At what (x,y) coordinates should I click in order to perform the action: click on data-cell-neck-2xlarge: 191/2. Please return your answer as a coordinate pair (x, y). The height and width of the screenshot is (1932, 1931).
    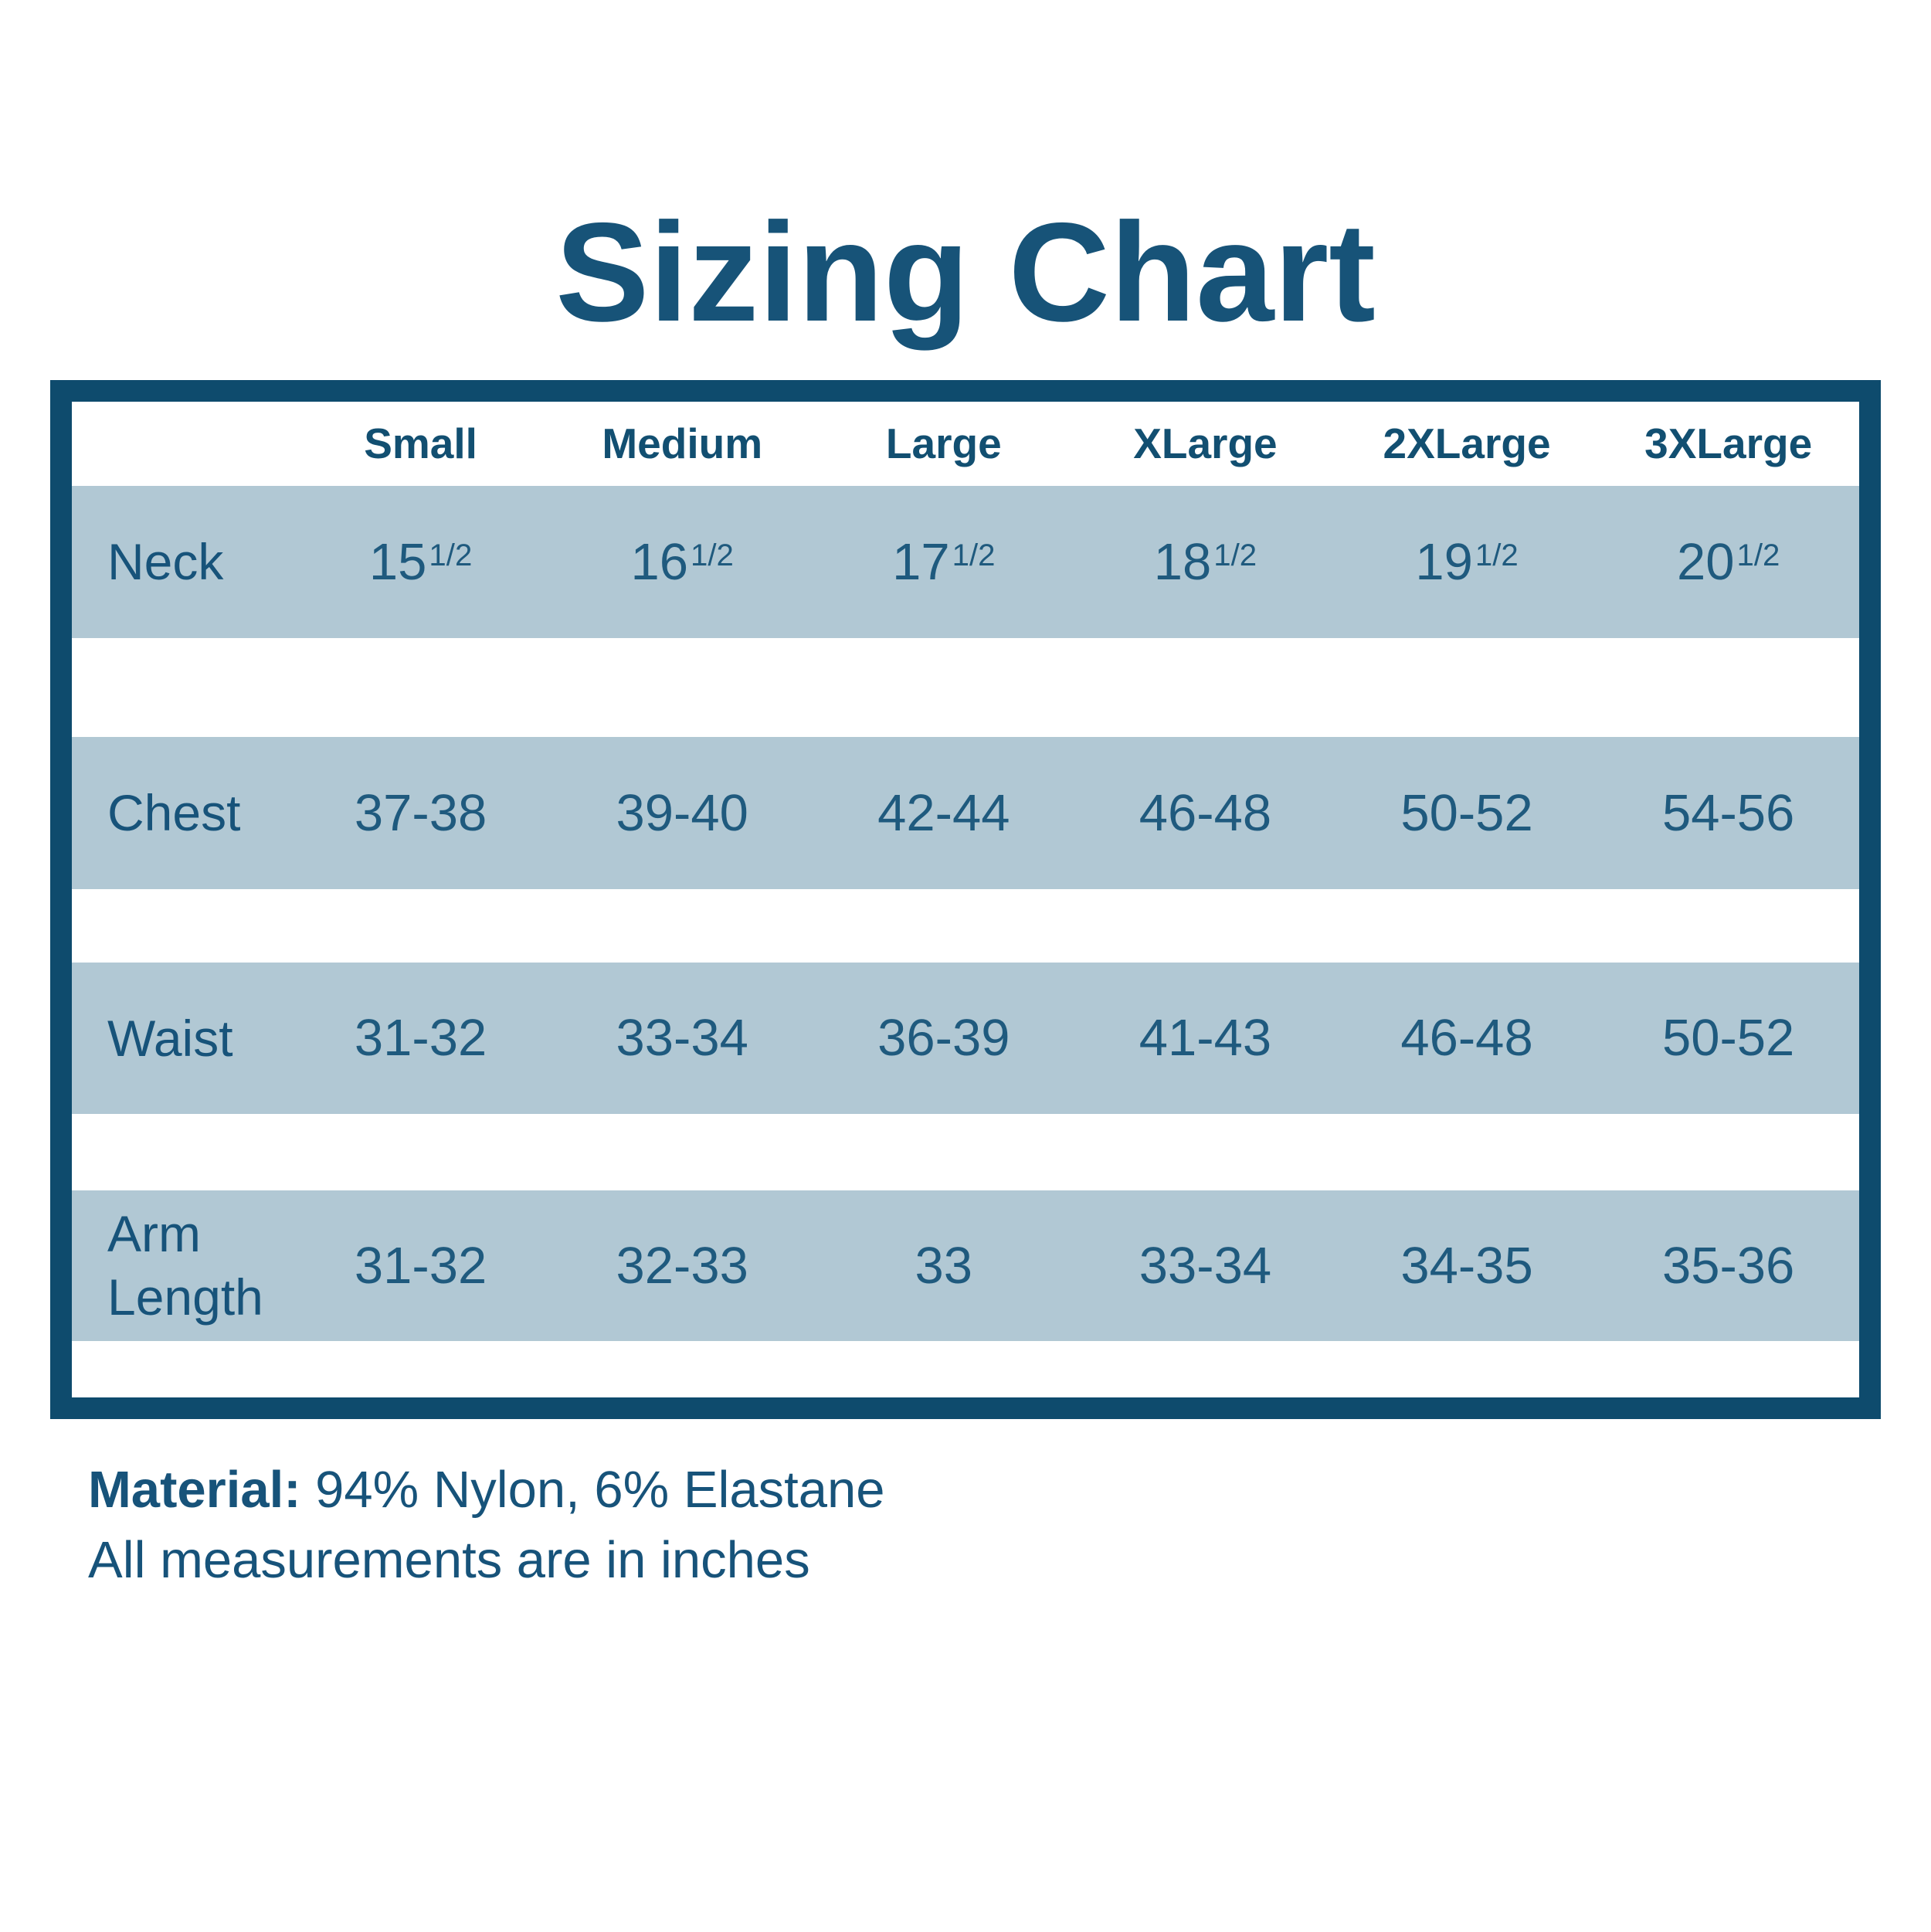
    Looking at the image, I should click on (1467, 562).